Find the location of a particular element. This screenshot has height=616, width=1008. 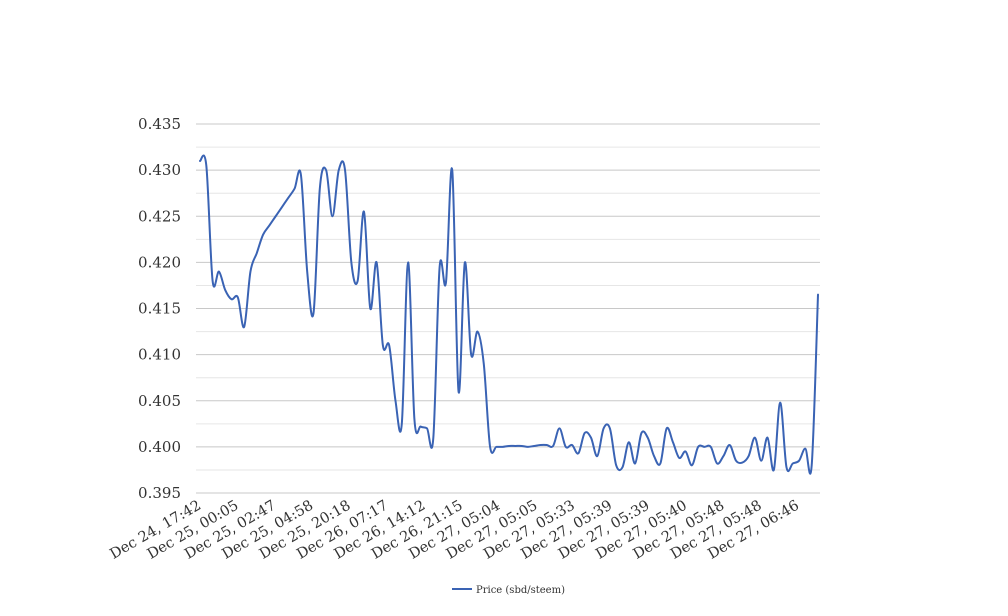

y-tick-label: 0.415 is located at coordinates (159, 309).